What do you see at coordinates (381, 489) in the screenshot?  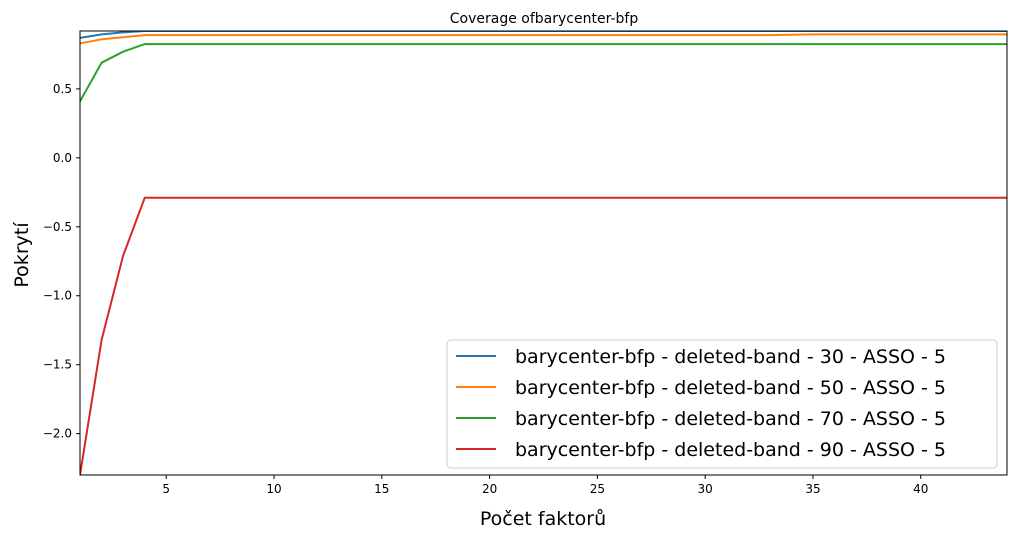 I see `x-tick-label: 15` at bounding box center [381, 489].